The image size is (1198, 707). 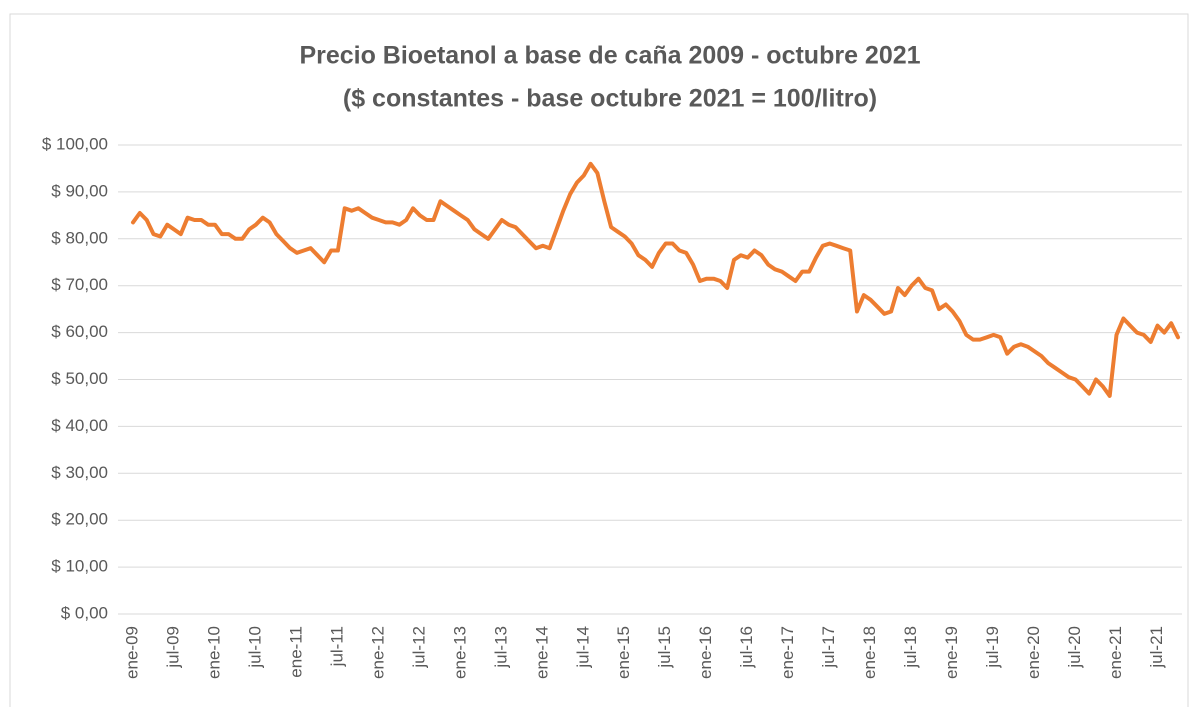 I want to click on x-tick-label: jul-11, so click(x=336, y=646).